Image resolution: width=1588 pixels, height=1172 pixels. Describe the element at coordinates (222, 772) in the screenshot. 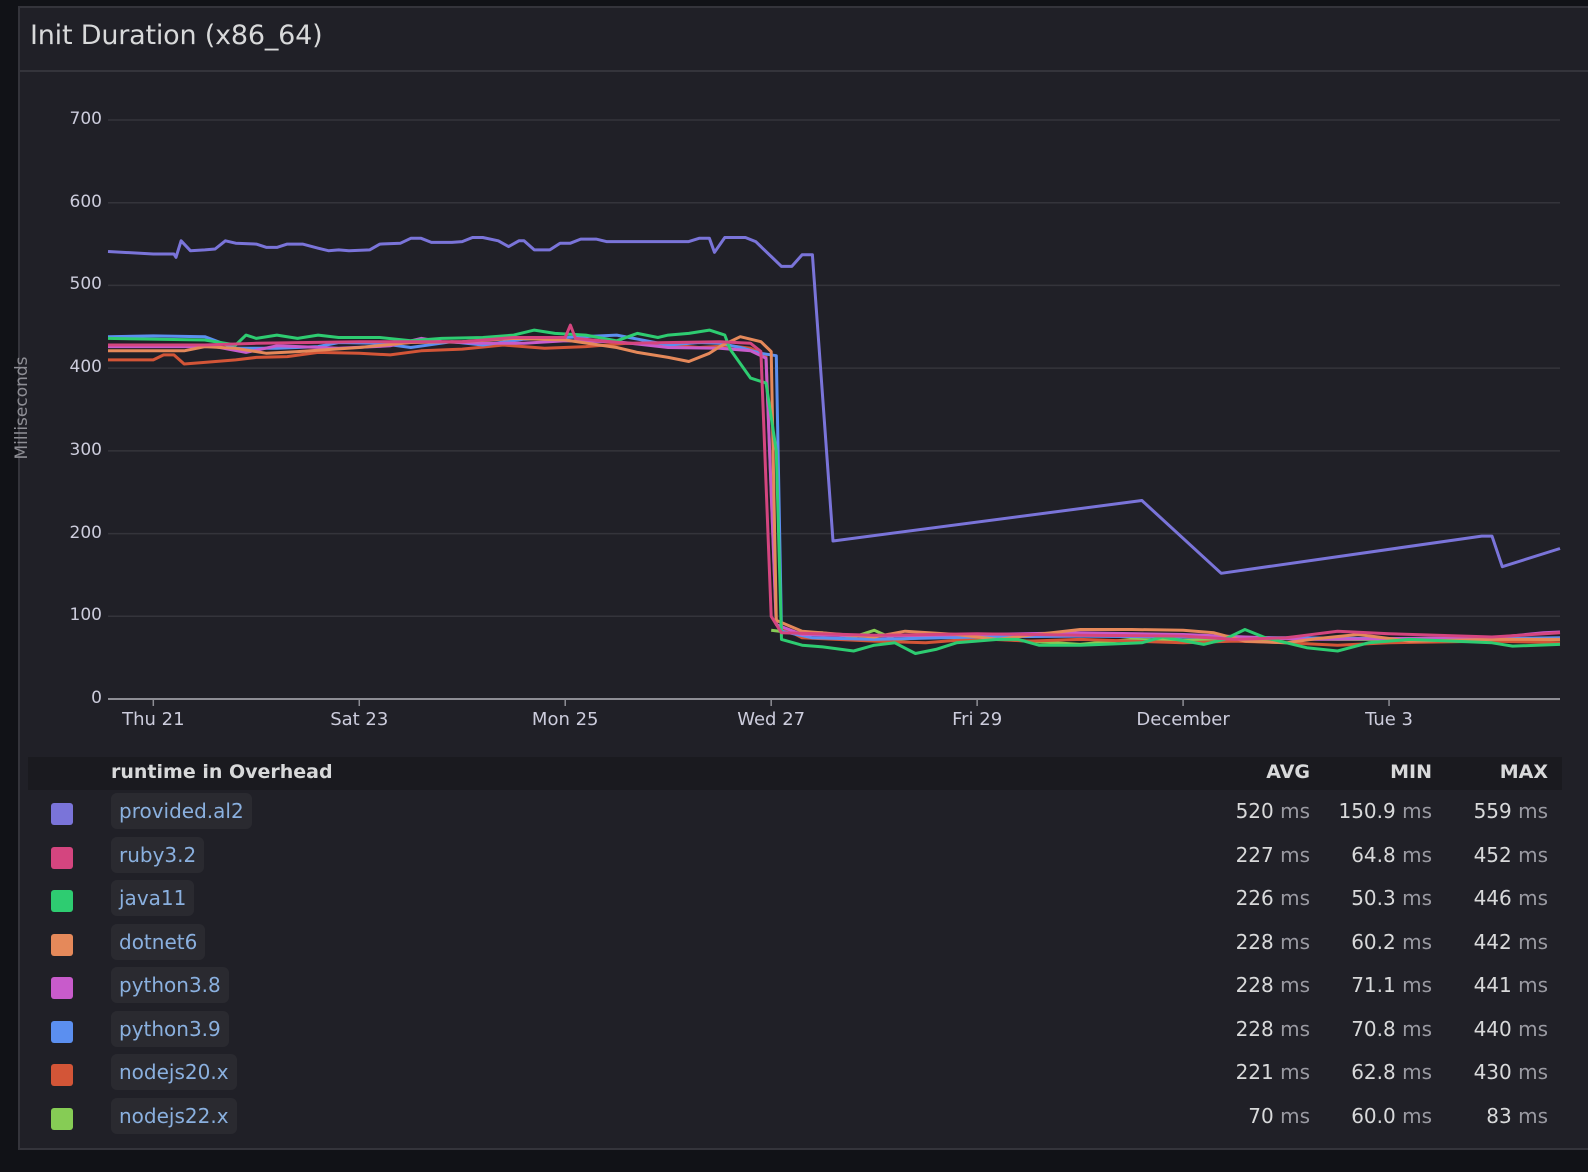

I see `legend-header-name: runtime in Overhead` at that location.